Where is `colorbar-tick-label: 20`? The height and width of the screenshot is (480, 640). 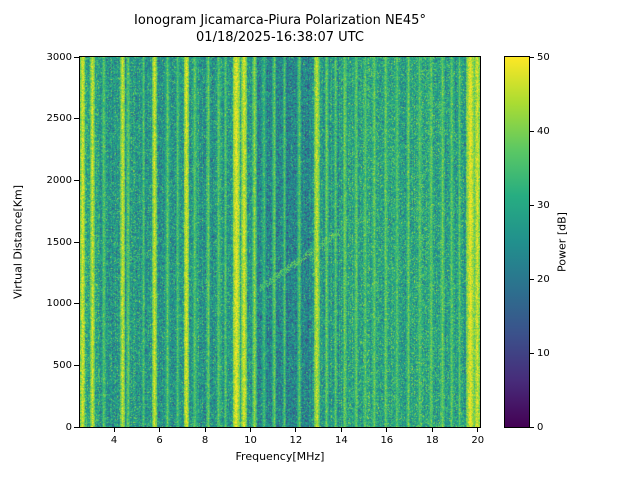
colorbar-tick-label: 20 is located at coordinates (543, 279).